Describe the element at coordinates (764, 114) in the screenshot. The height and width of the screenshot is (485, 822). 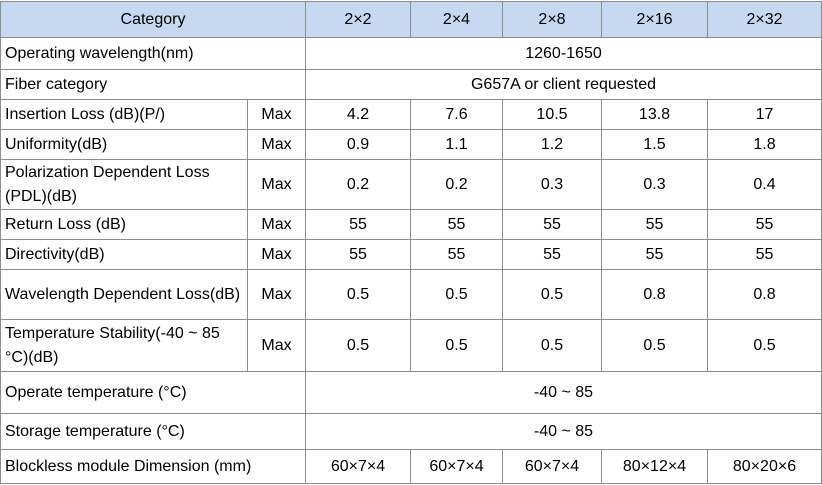
I see `value-cell: 17` at that location.